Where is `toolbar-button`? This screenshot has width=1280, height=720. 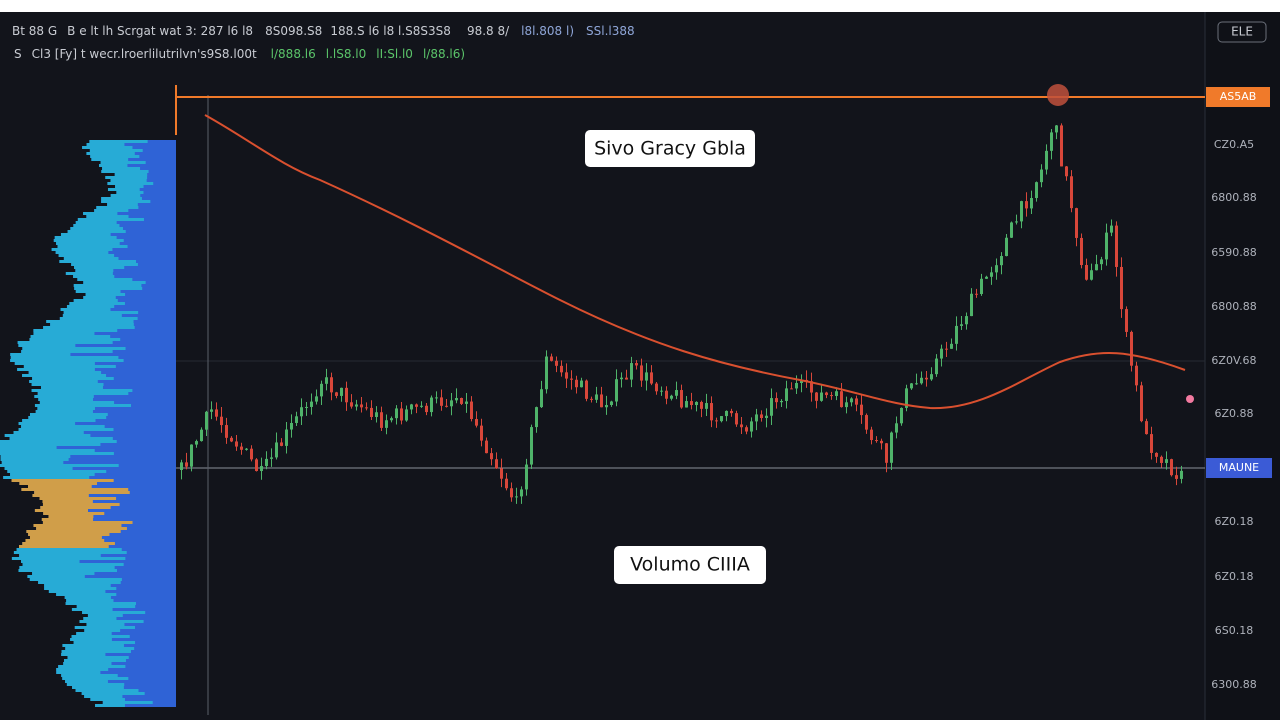 toolbar-button is located at coordinates (1242, 32).